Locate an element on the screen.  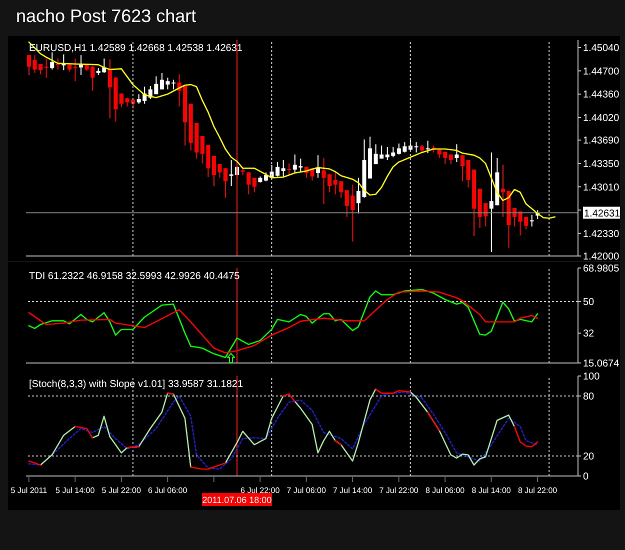
ref-line-label: 1.42631 is located at coordinates (602, 214).